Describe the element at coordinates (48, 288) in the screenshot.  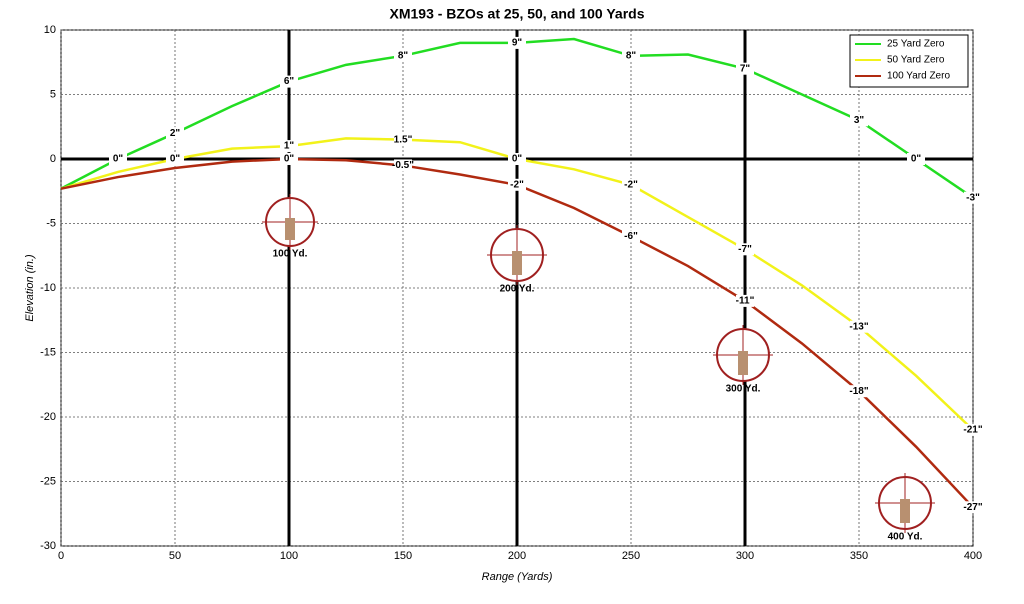
I see `y-tick-label: -10` at that location.